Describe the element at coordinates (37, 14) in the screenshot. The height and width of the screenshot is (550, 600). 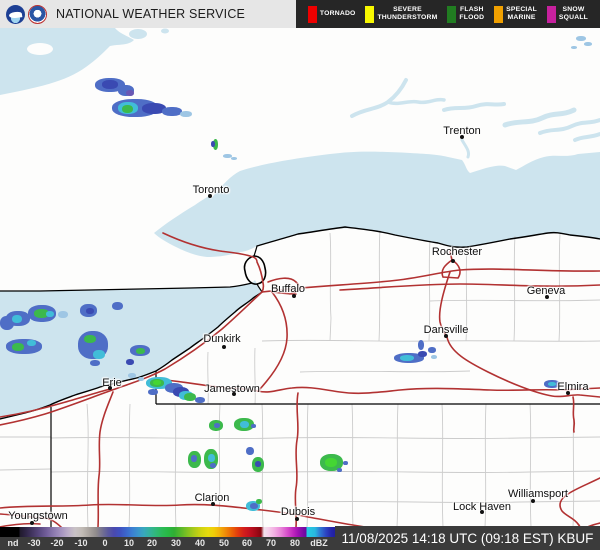
I see `nws-logo-icon` at that location.